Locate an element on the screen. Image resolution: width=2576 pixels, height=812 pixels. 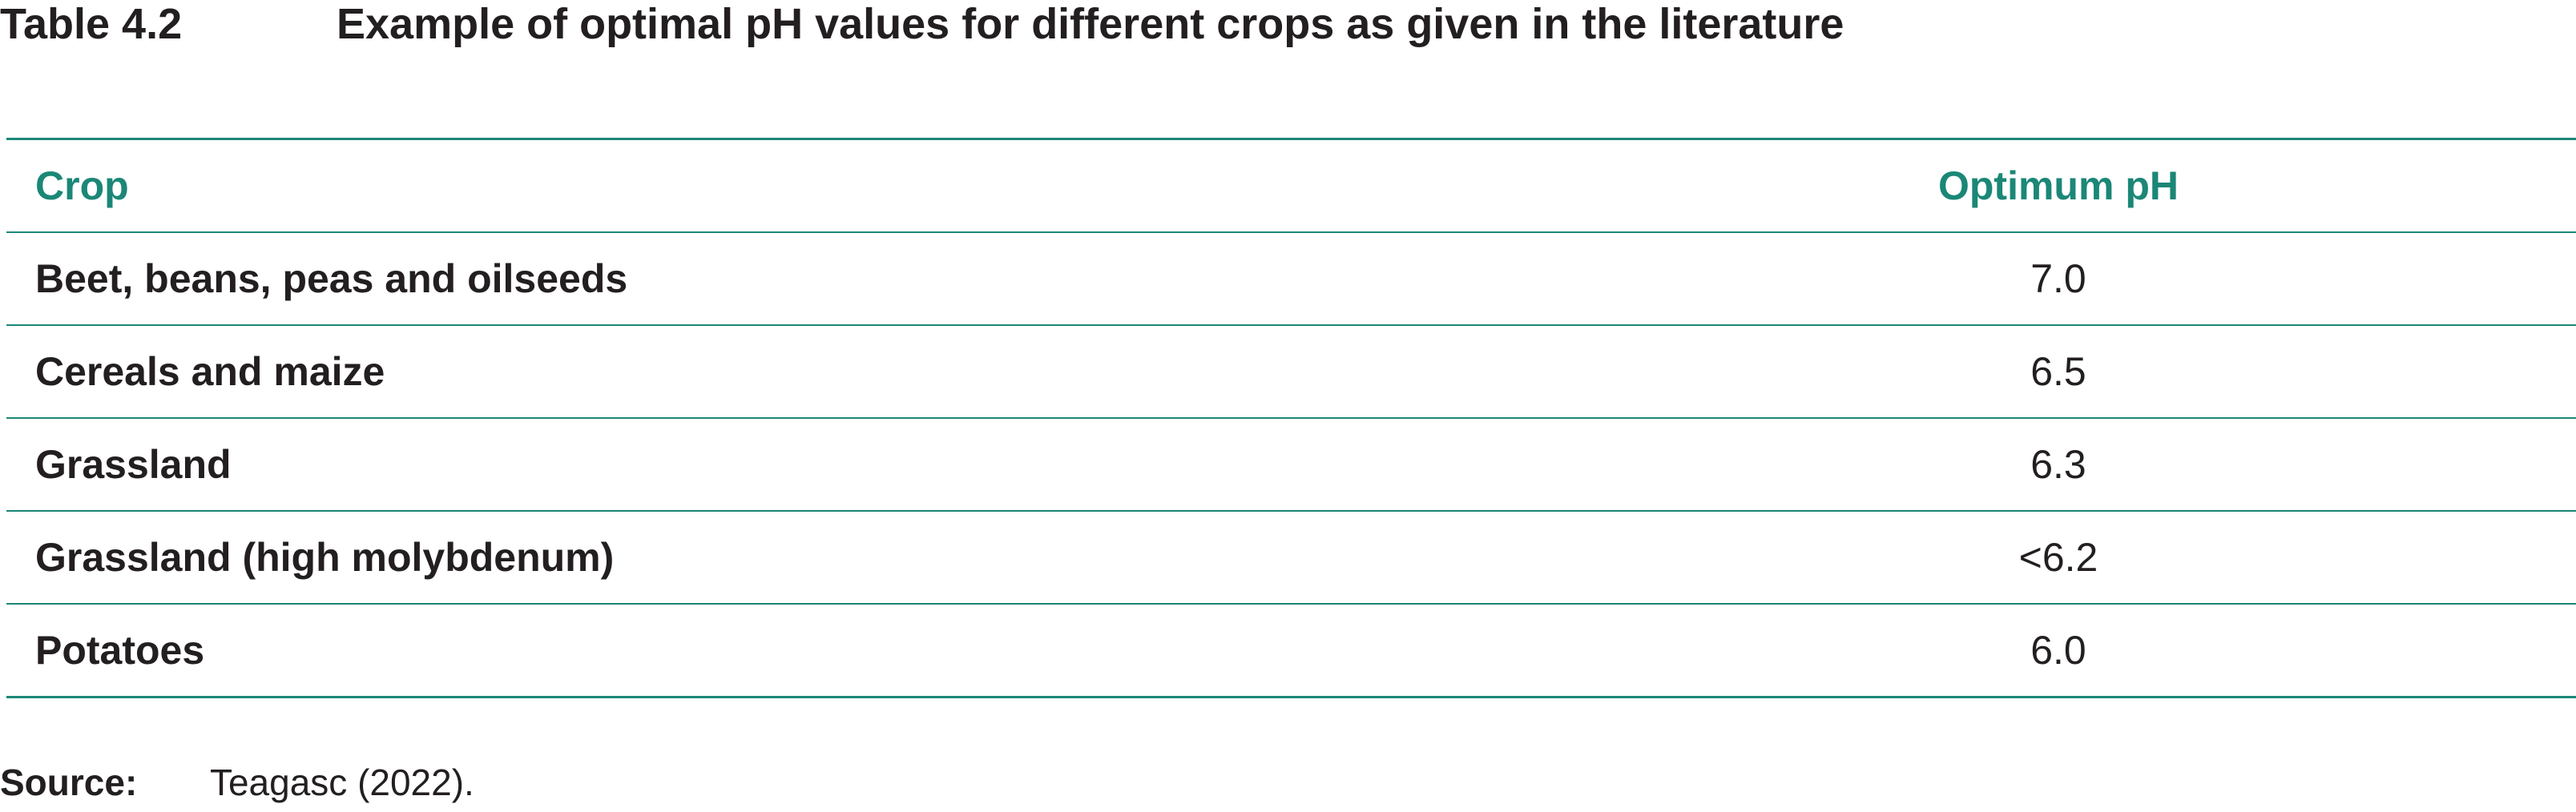
table-number: Table 4.2 is located at coordinates (91, 24).